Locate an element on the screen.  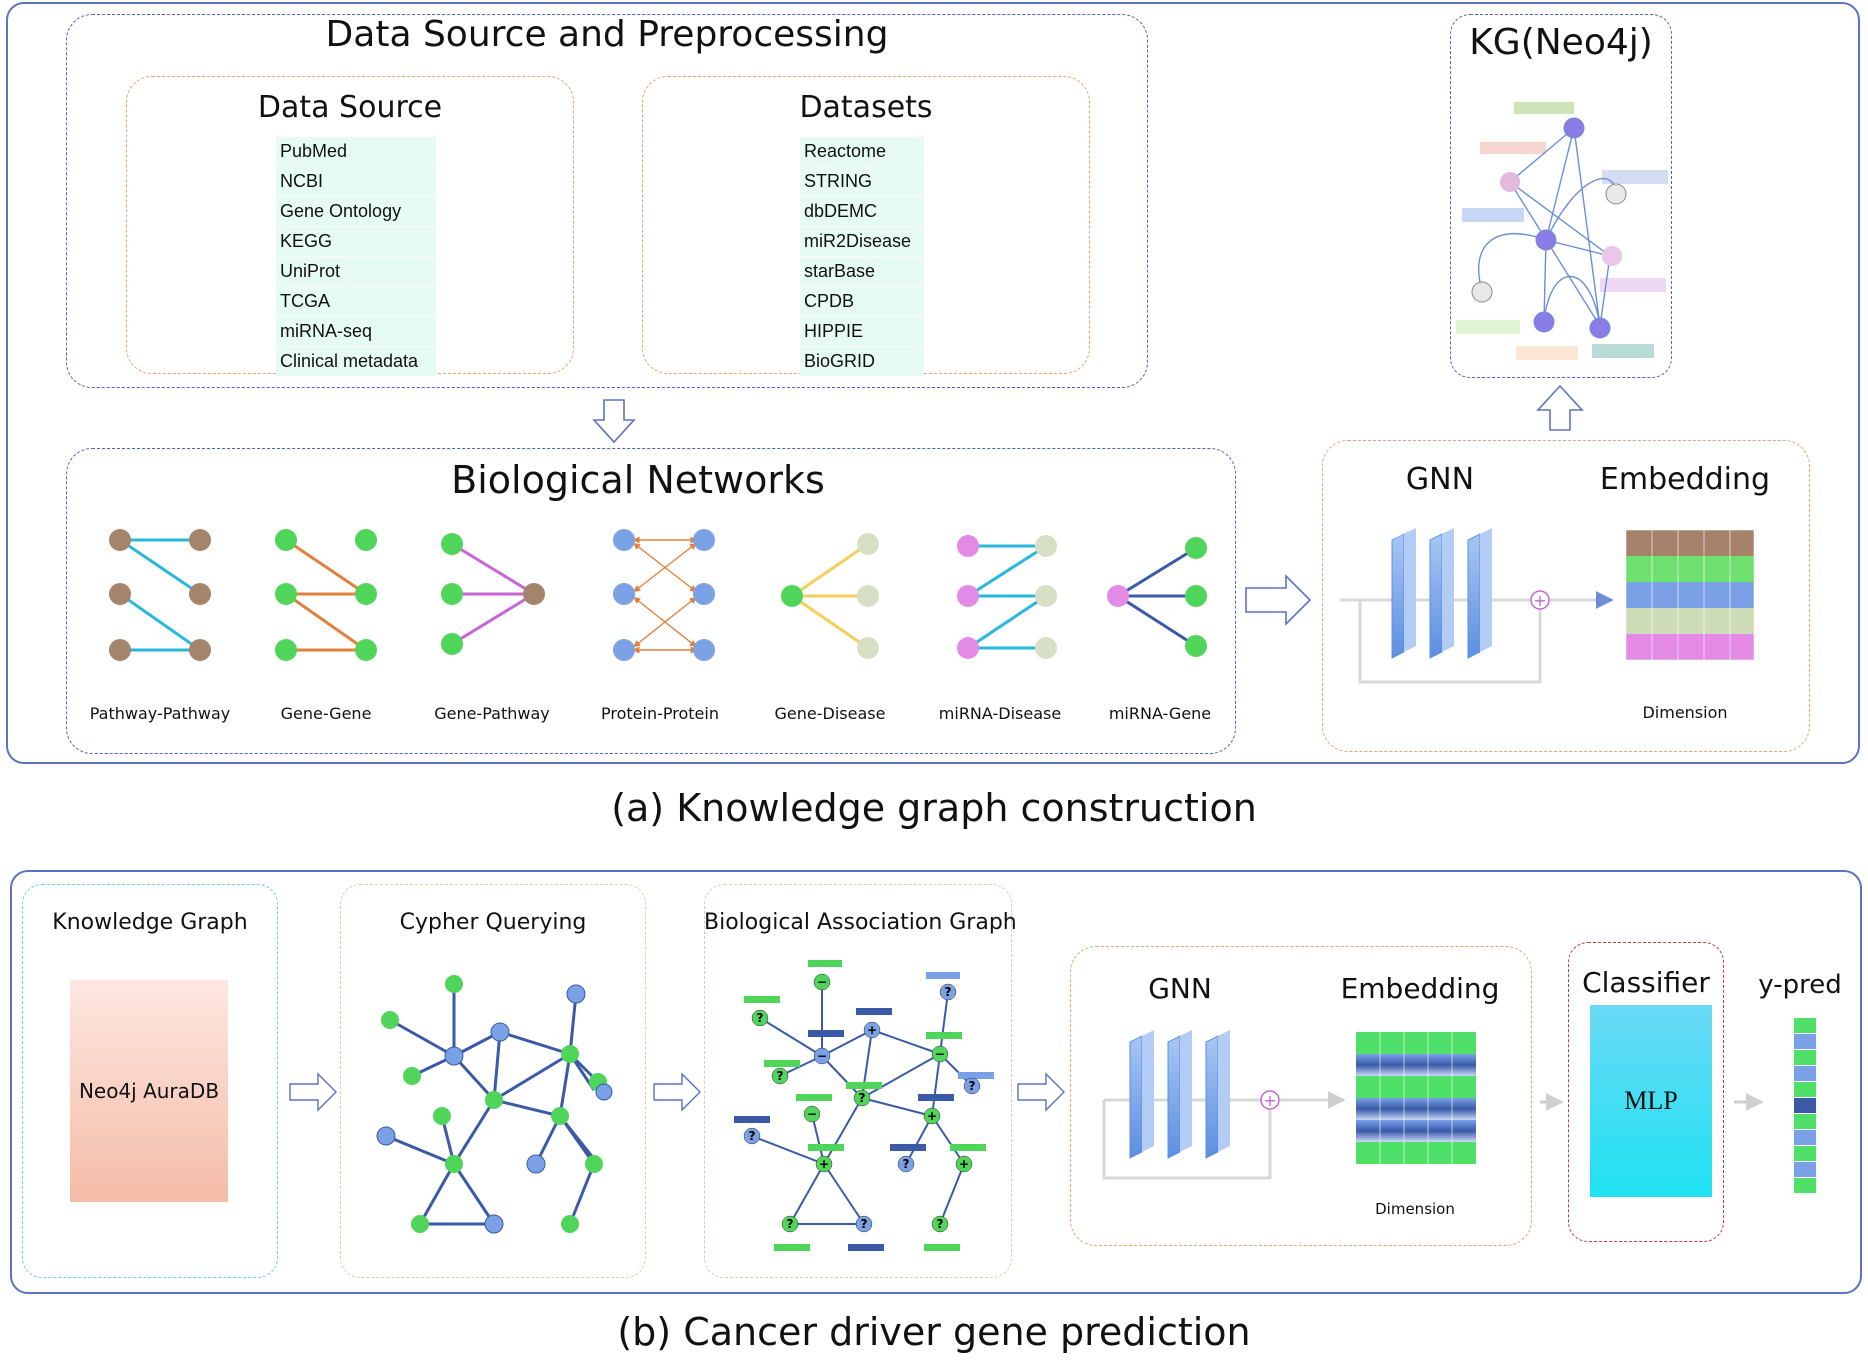
kg-mini-graph is located at coordinates (1562, 231).